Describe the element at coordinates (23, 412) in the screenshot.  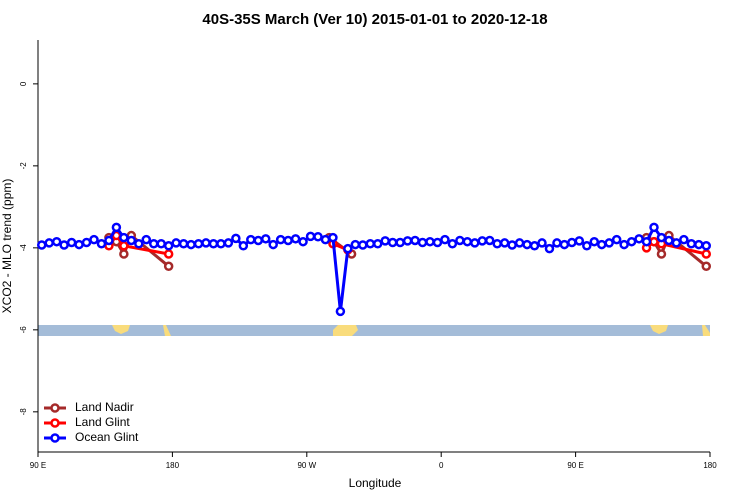
I see `y-tick-label: -8` at that location.